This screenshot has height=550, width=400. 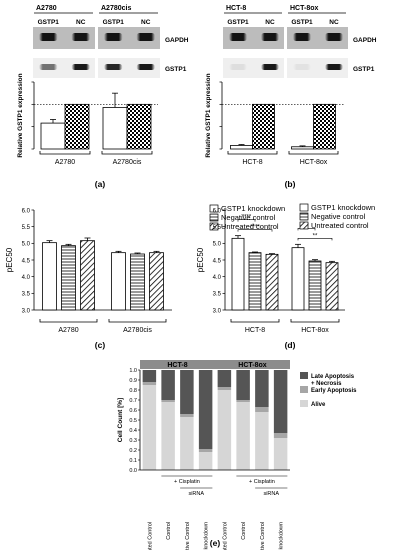 What do you see at coordinates (120, 420) in the screenshot?
I see `y-axis-label: Cell Count [%]` at bounding box center [120, 420].